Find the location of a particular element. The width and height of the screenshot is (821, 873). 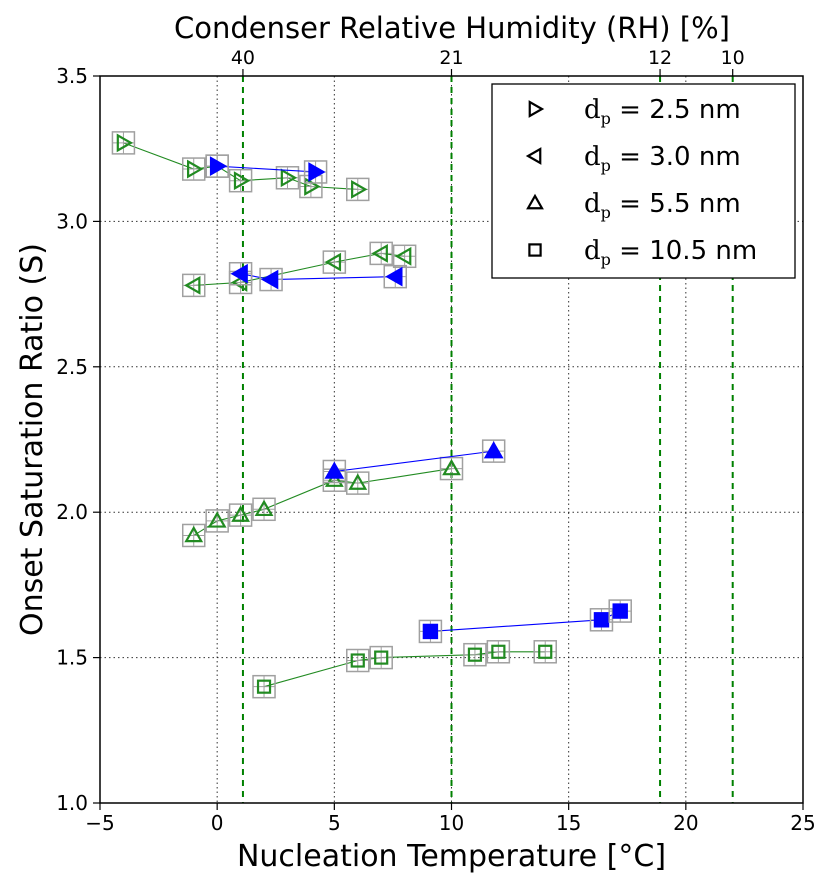

legend-label: dp = 5.5 nm is located at coordinates (662, 205).